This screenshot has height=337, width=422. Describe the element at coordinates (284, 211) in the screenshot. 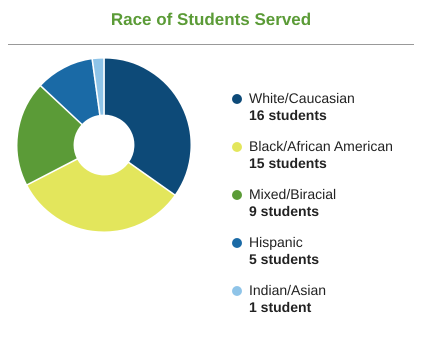

I see `data-label: 9 students` at that location.